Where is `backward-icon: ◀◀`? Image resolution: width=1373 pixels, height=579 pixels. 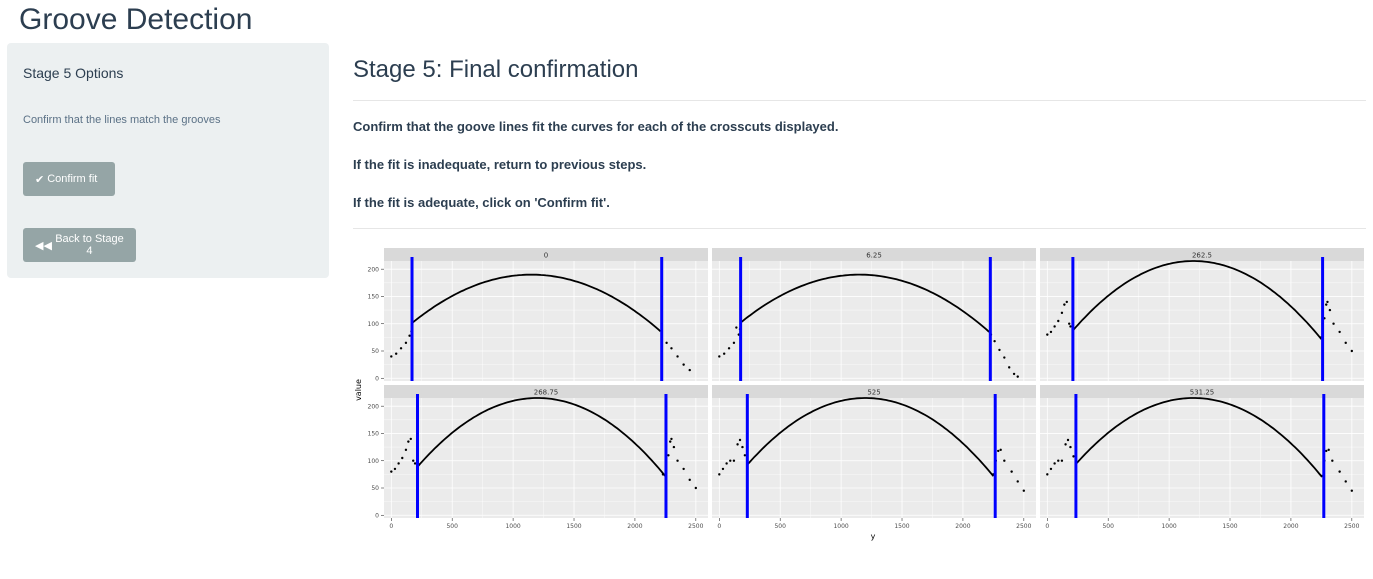 backward-icon: ◀◀ is located at coordinates (43, 245).